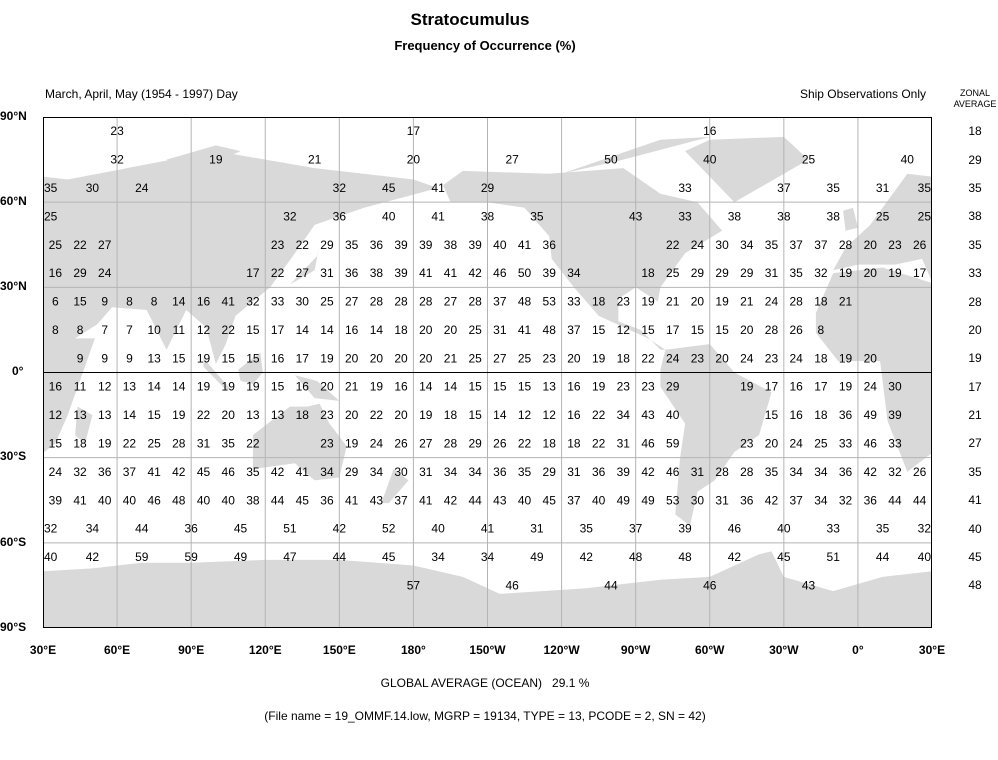  I want to click on cell-value: 7, so click(104, 330).